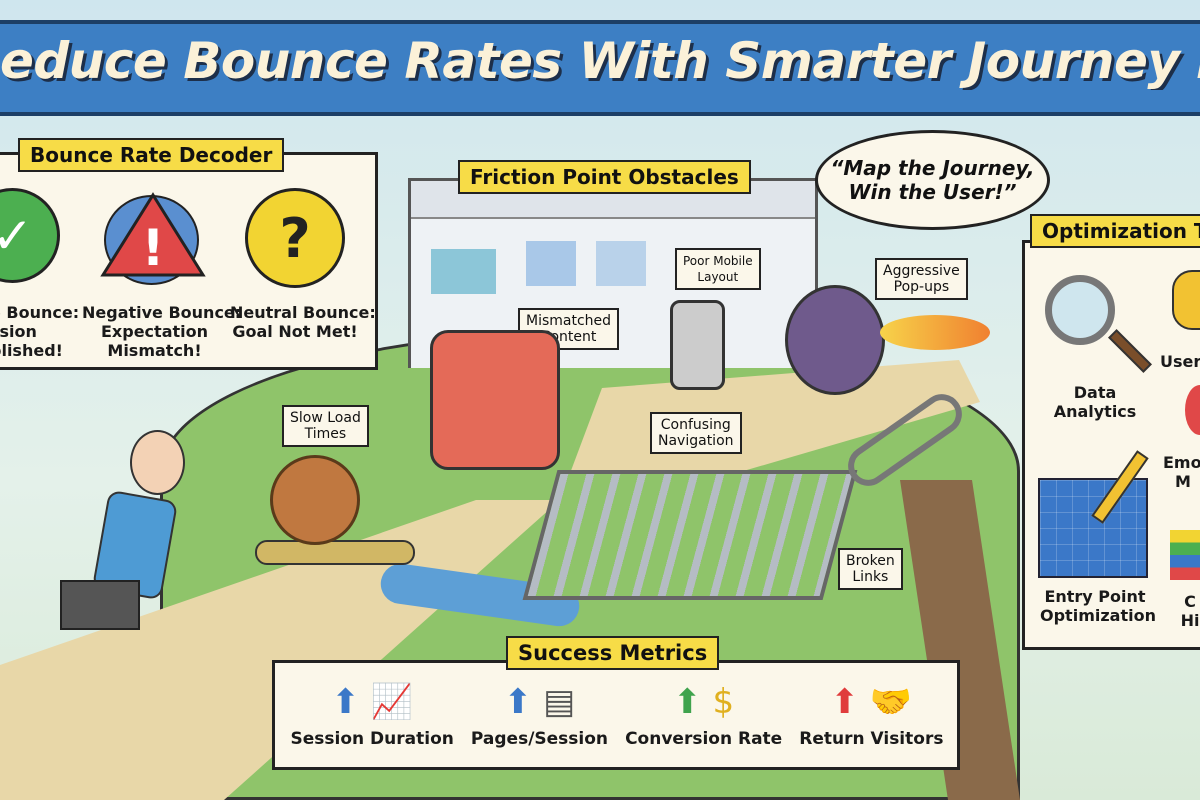  I want to click on note-broken-links: Broken Links, so click(870, 569).